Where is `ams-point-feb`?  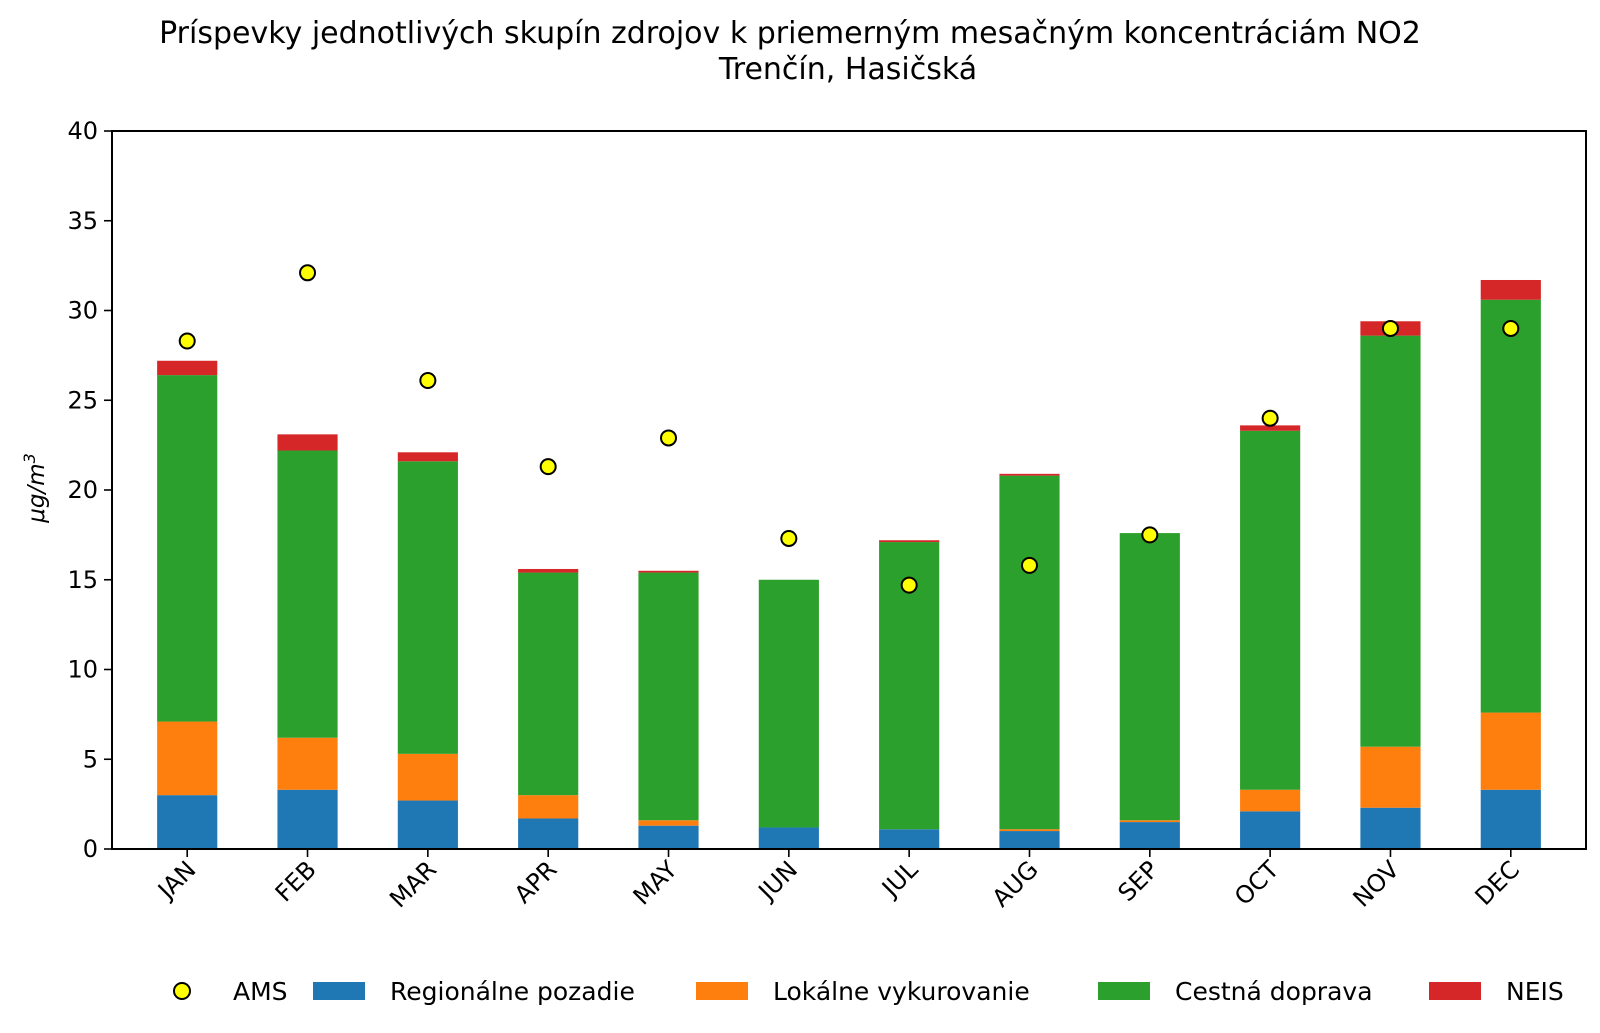 ams-point-feb is located at coordinates (308, 273).